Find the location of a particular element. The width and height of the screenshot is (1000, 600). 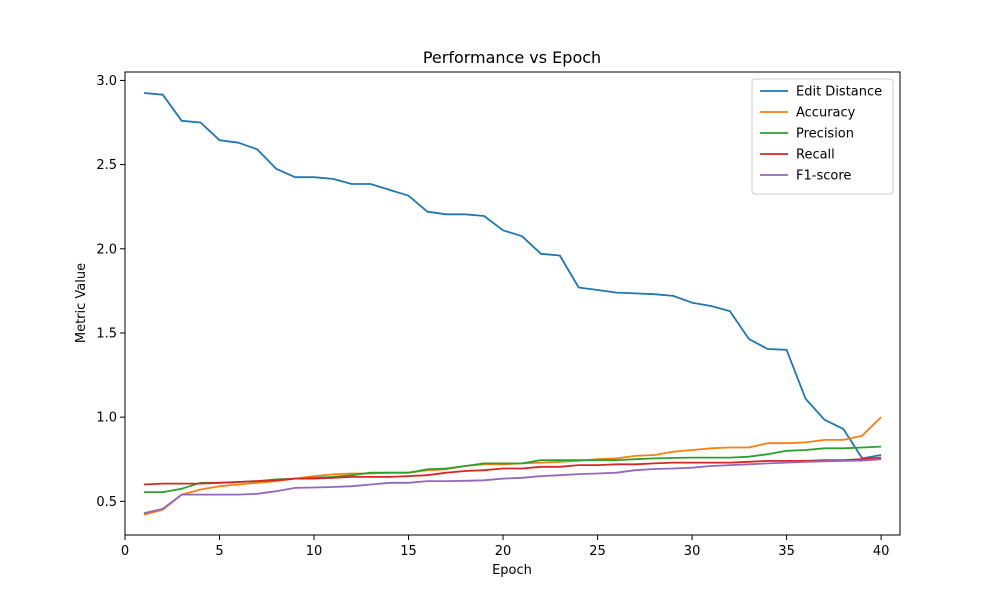

x-tick-label: 10 is located at coordinates (314, 551).